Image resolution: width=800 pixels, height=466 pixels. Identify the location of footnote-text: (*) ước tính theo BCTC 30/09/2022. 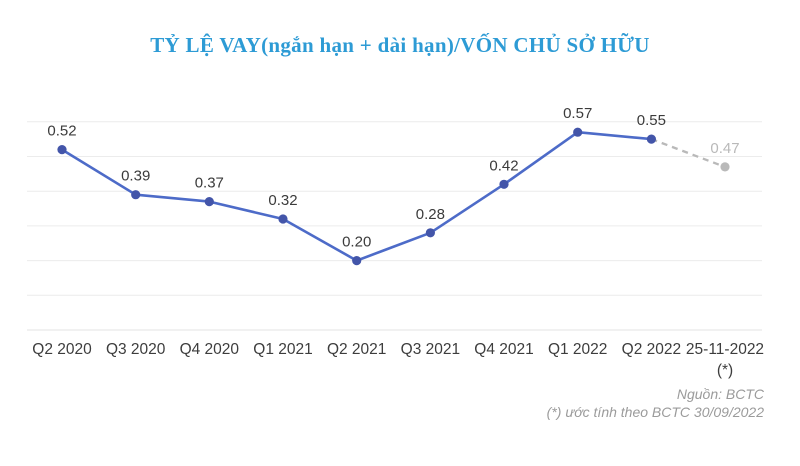
(655, 412).